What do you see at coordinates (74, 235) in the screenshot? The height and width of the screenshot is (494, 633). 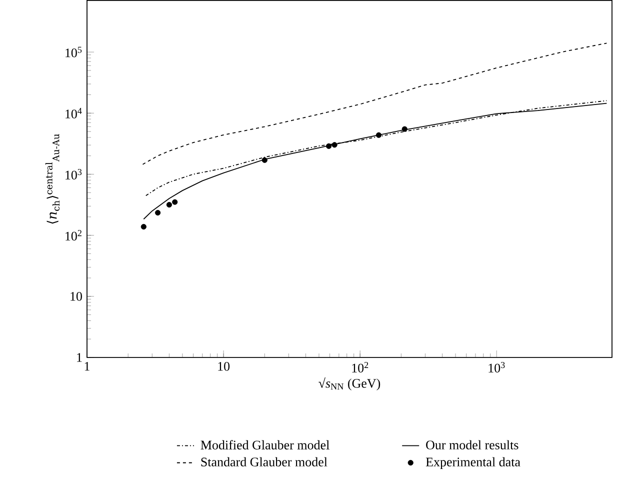 I see `y-tick-label: 10$^{2}$` at bounding box center [74, 235].